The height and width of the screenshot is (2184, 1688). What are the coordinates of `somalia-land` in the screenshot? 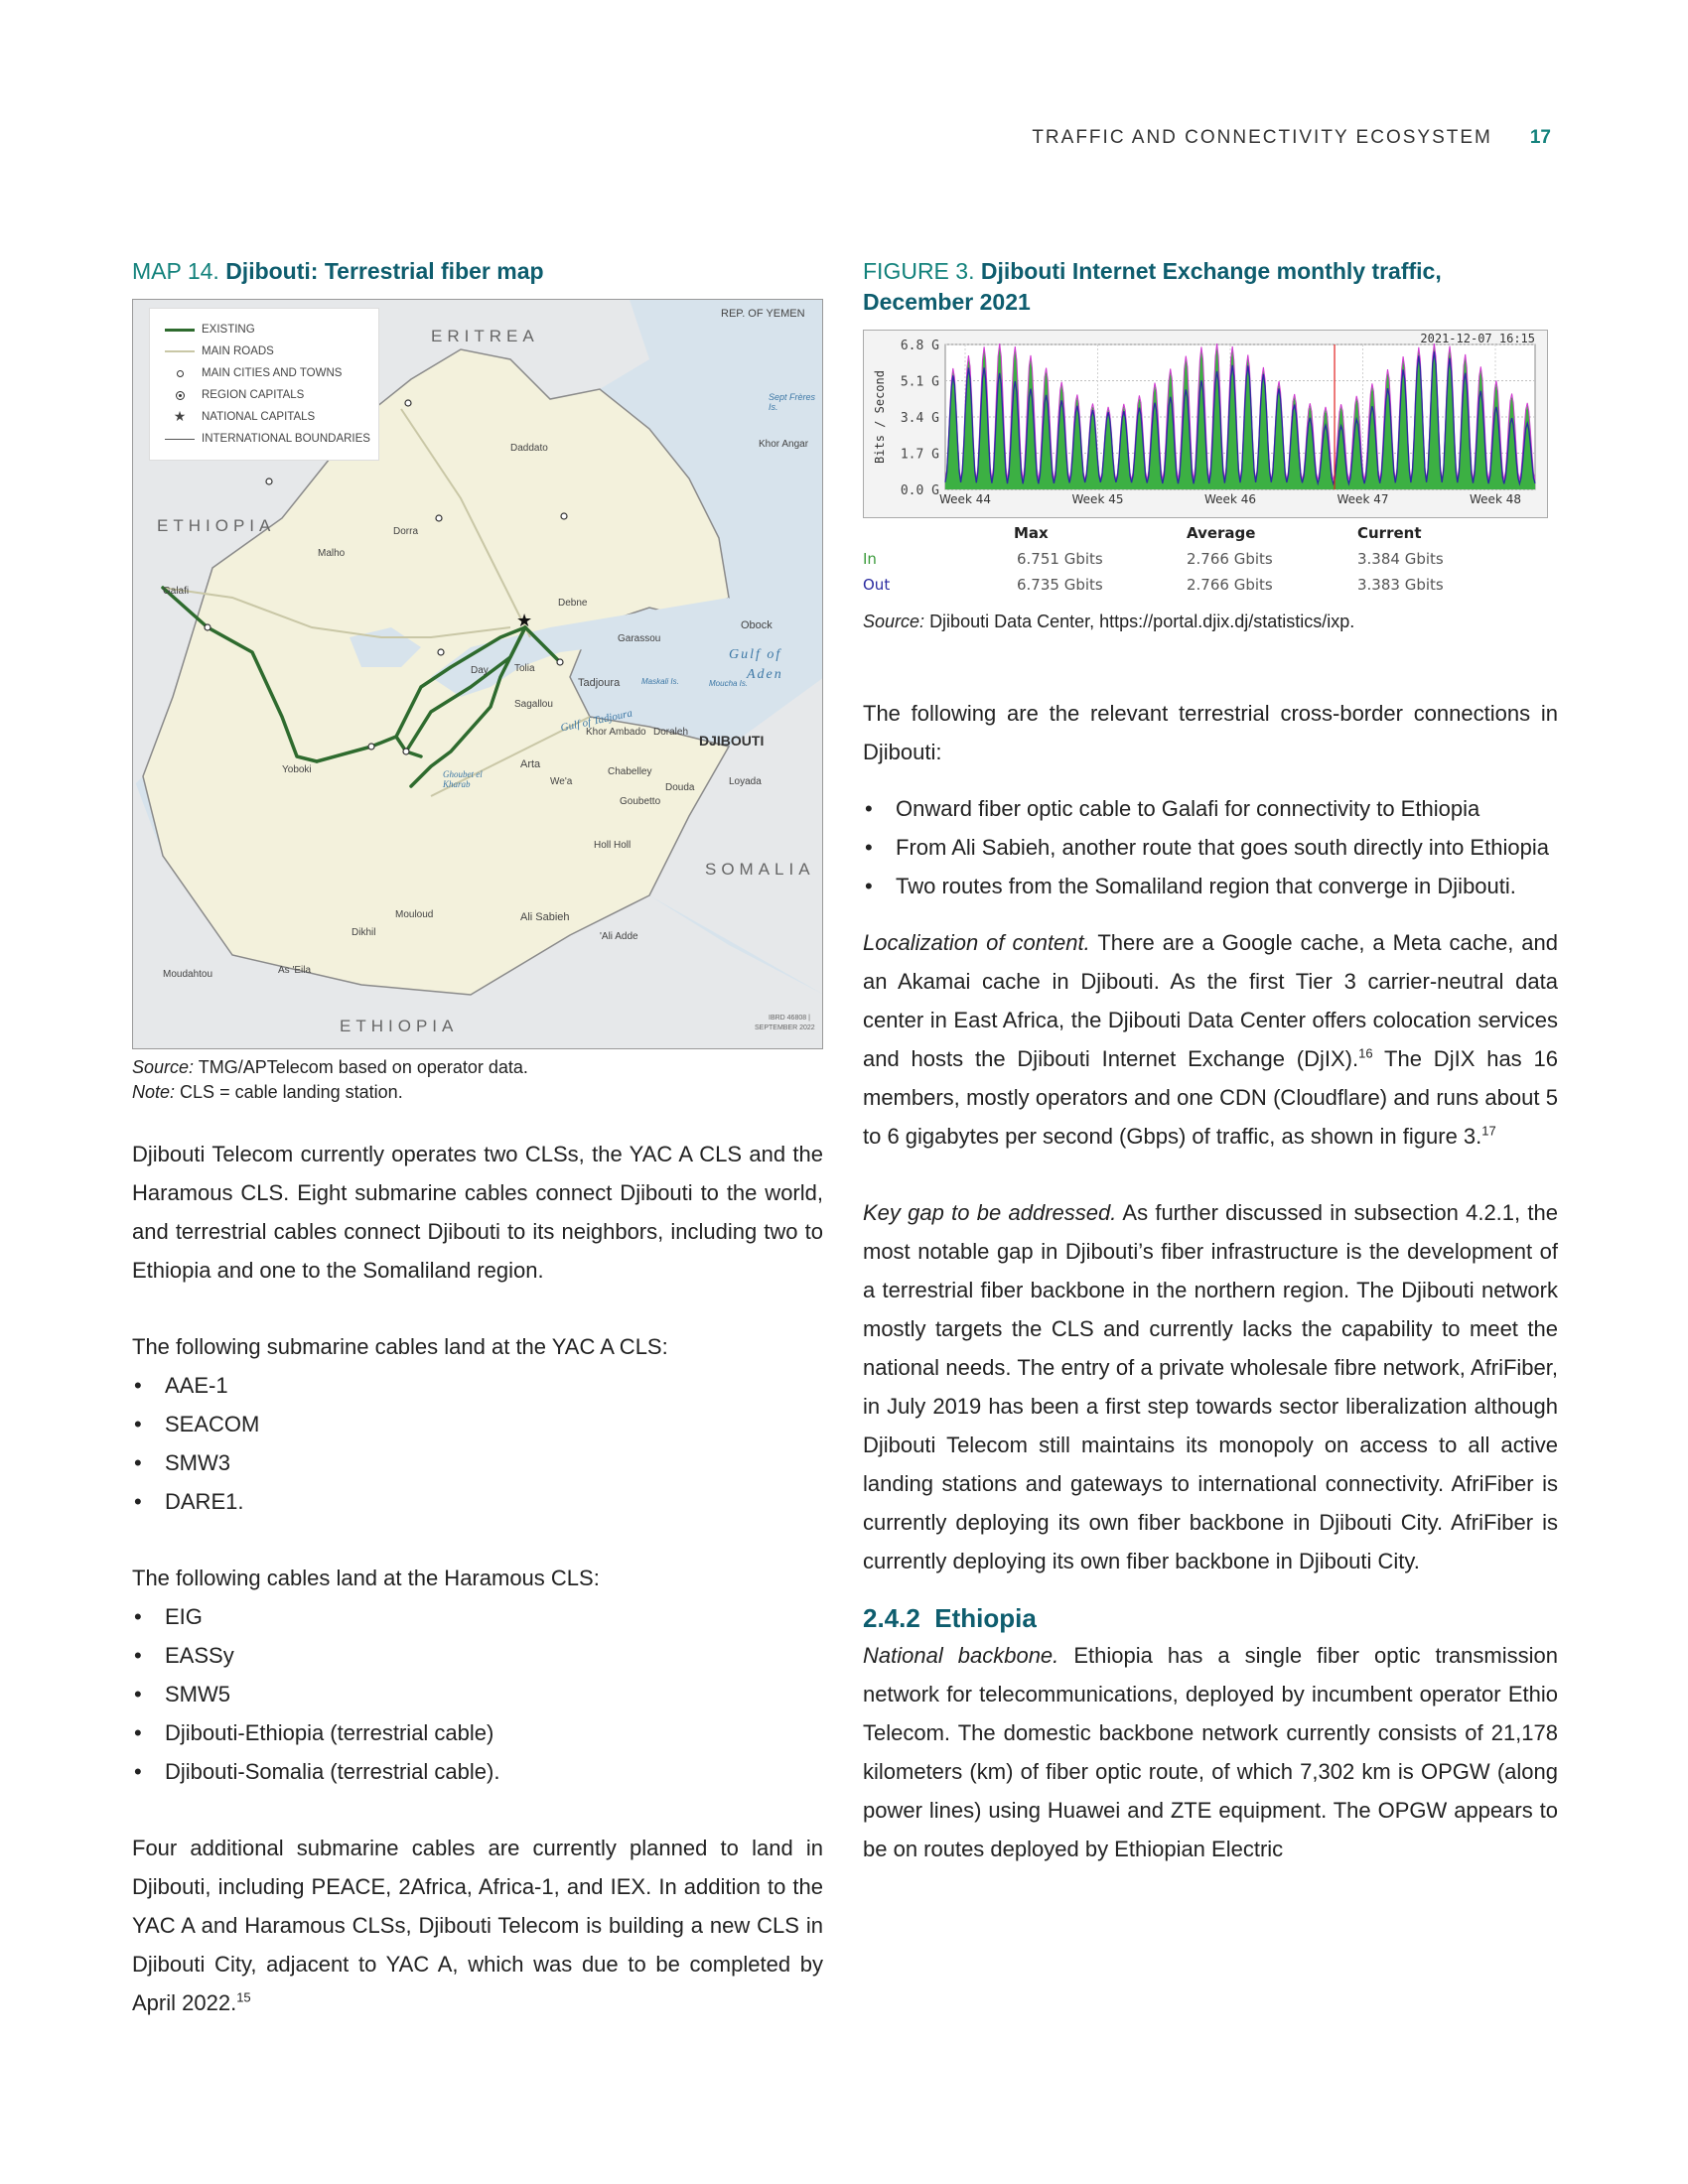 It's located at (735, 836).